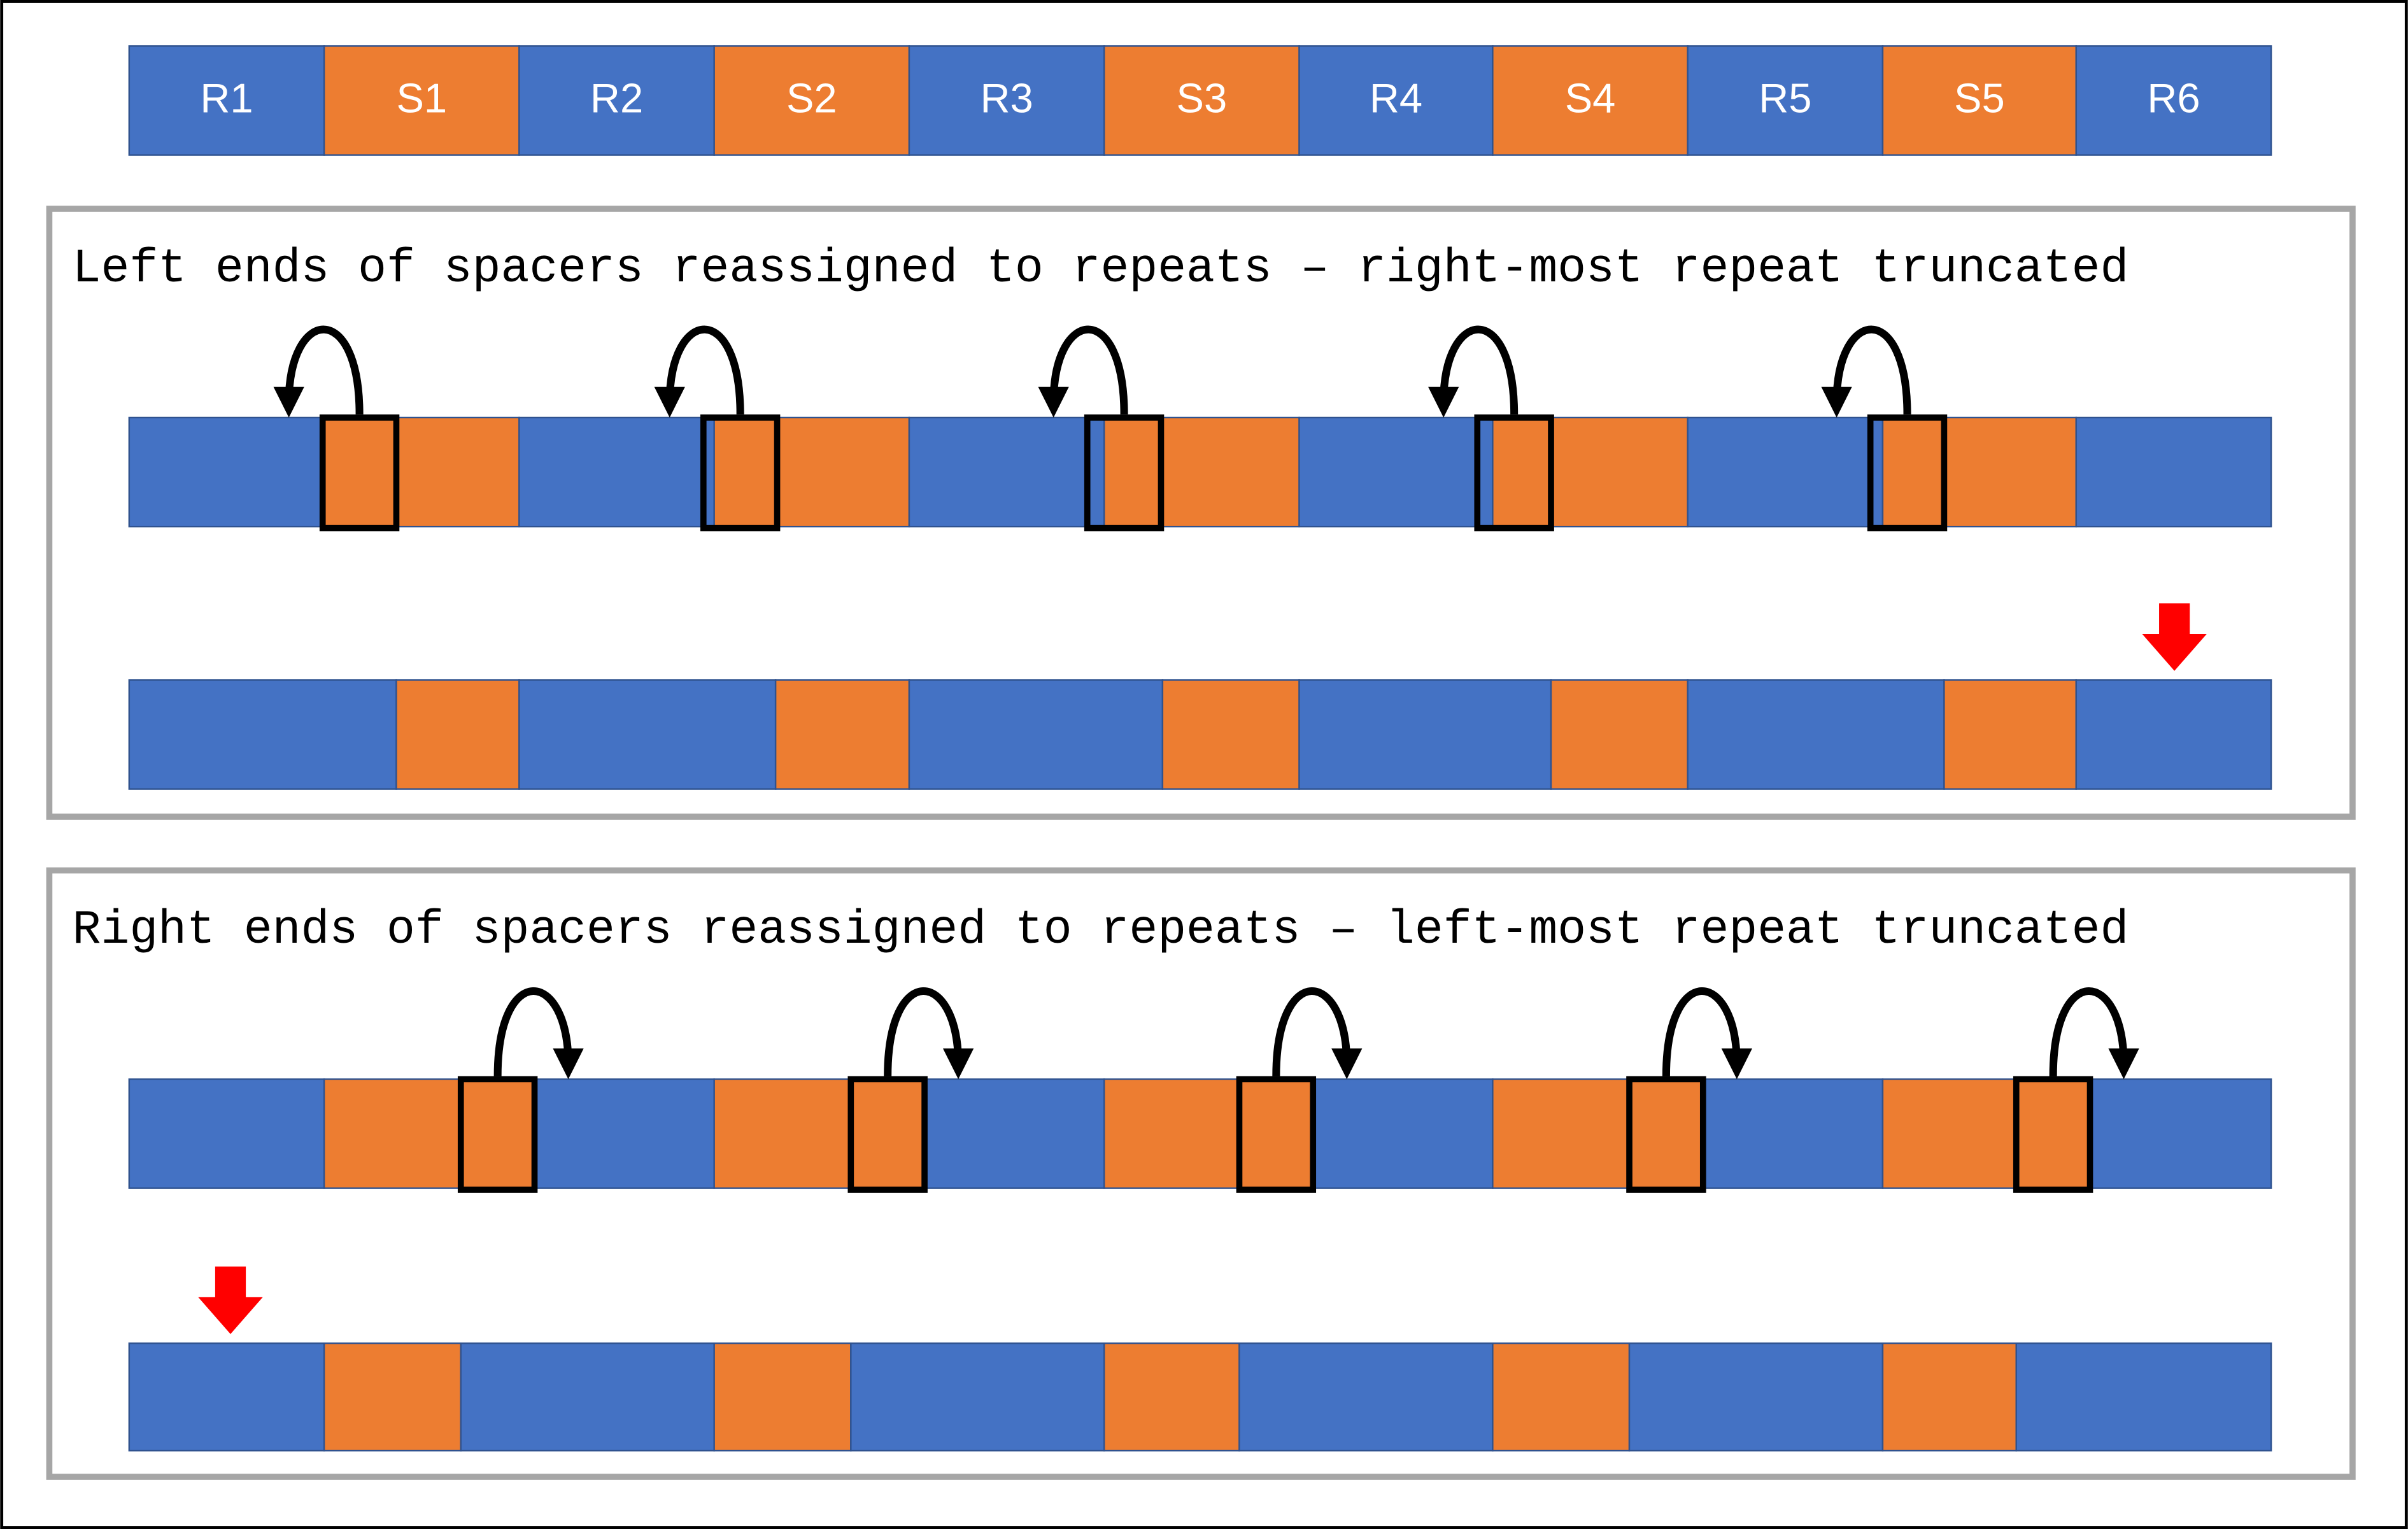 This screenshot has width=2408, height=1529. I want to click on segment-label: S4, so click(1591, 97).